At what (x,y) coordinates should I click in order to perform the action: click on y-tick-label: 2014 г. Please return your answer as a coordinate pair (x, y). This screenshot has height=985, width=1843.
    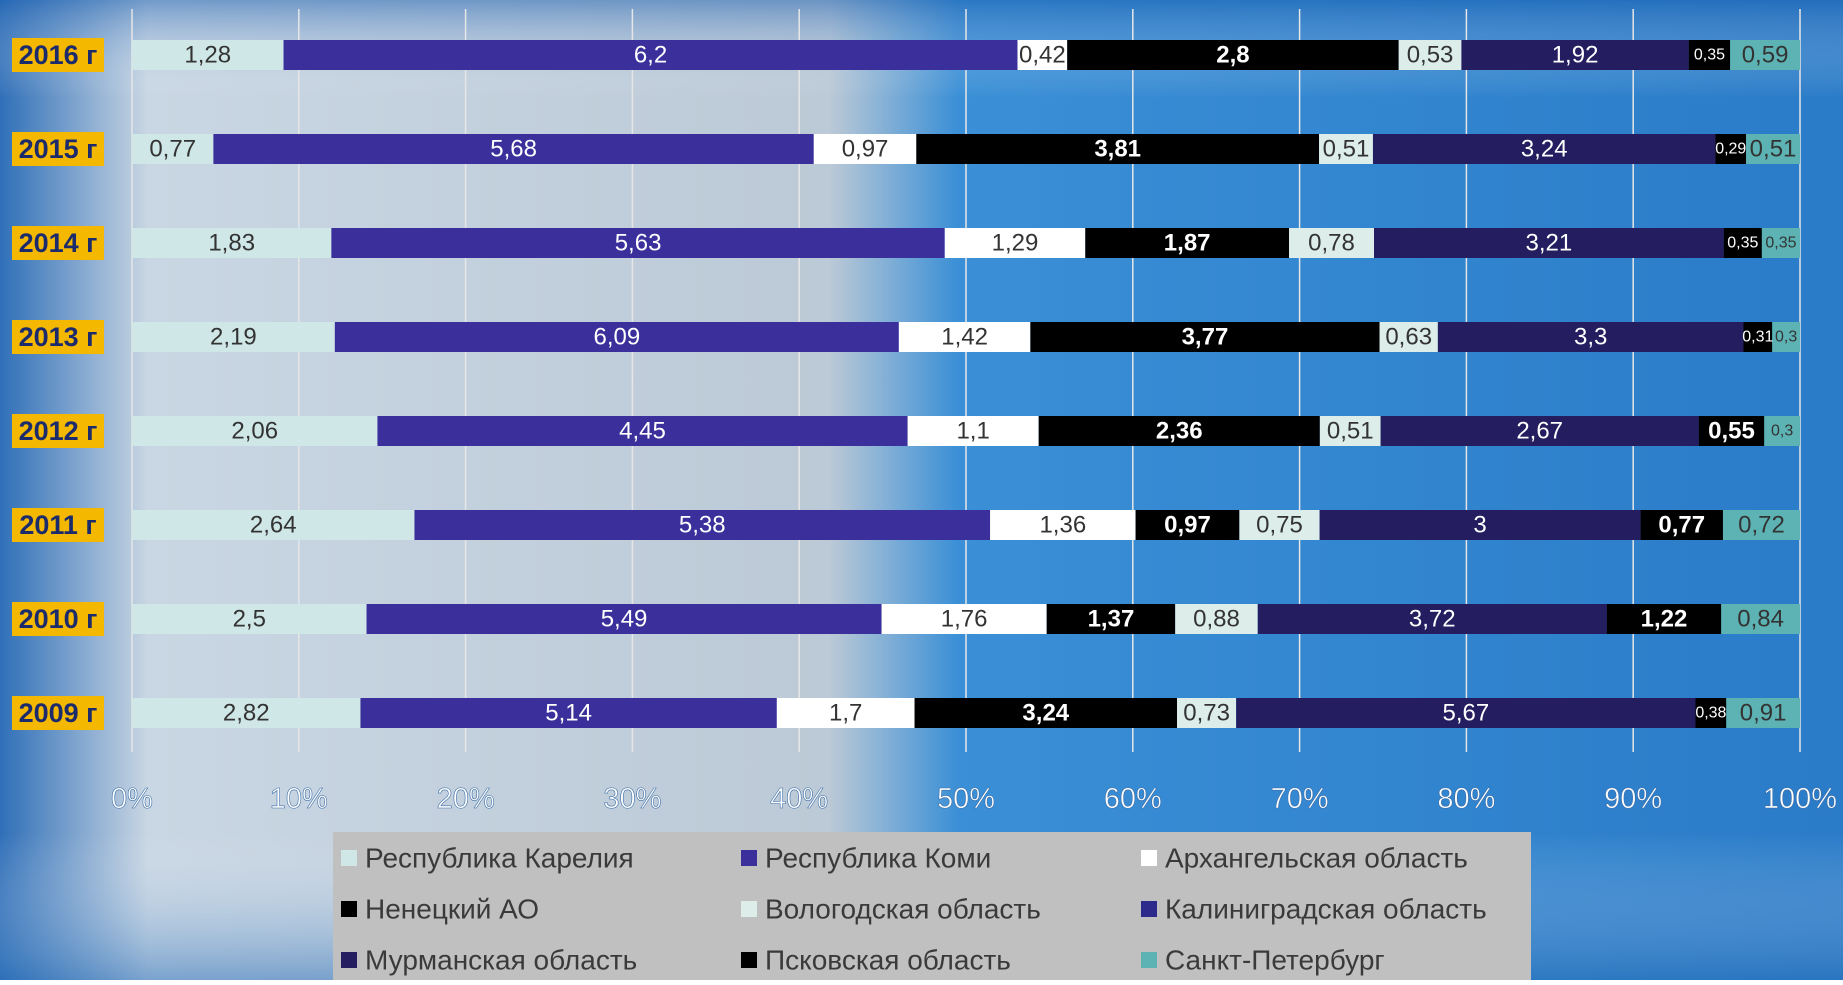
    Looking at the image, I should click on (58, 243).